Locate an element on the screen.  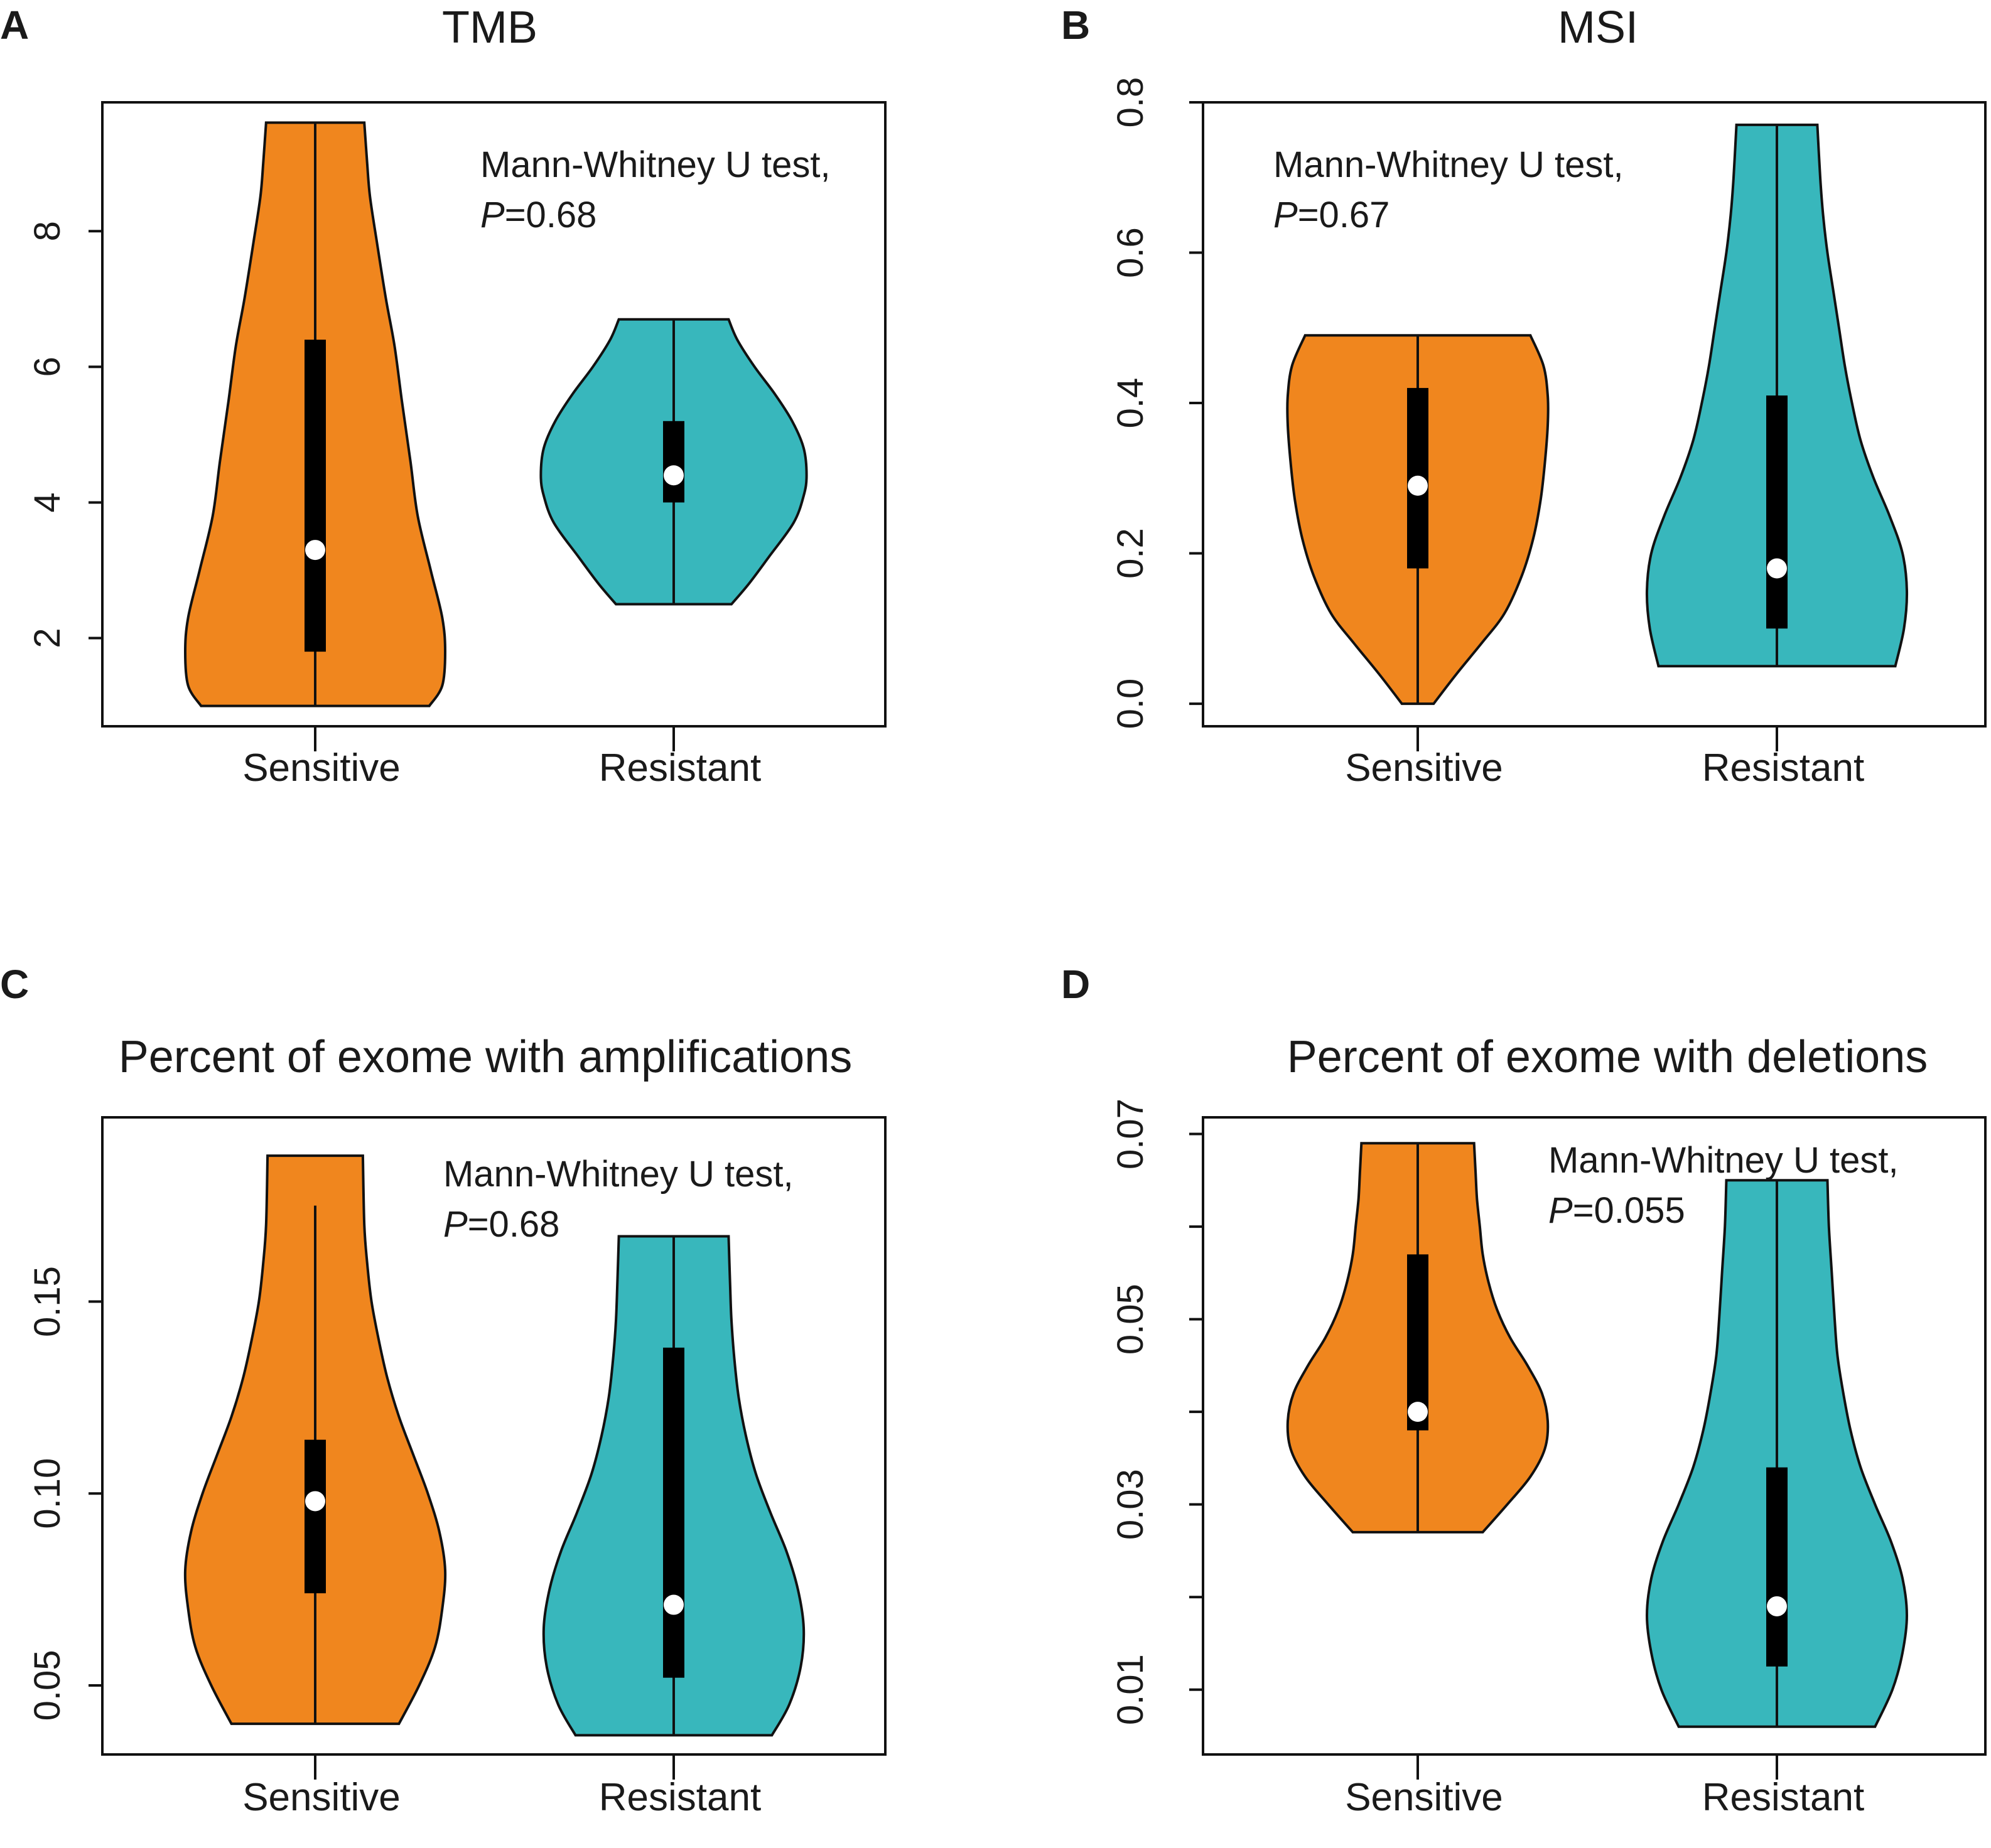
p-value: =0.055 is located at coordinates (1629, 1210).